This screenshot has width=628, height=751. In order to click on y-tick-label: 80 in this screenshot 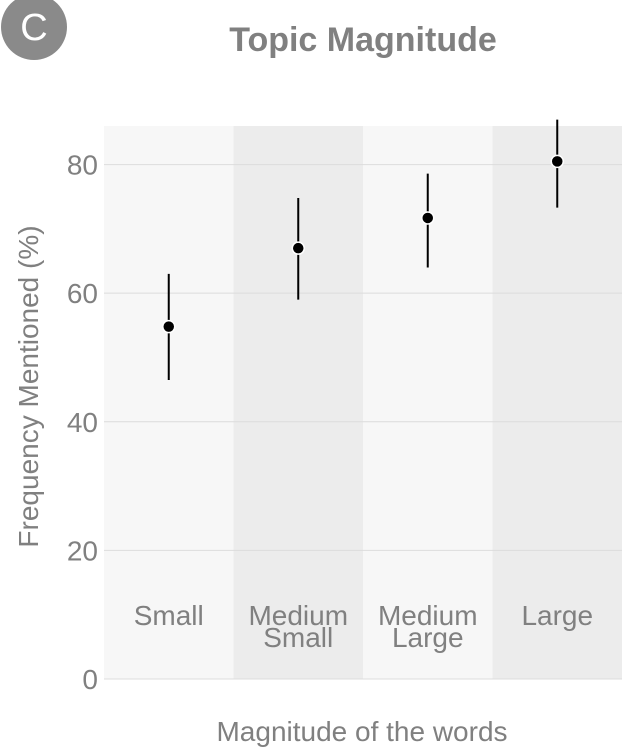, I will do `click(82, 165)`.